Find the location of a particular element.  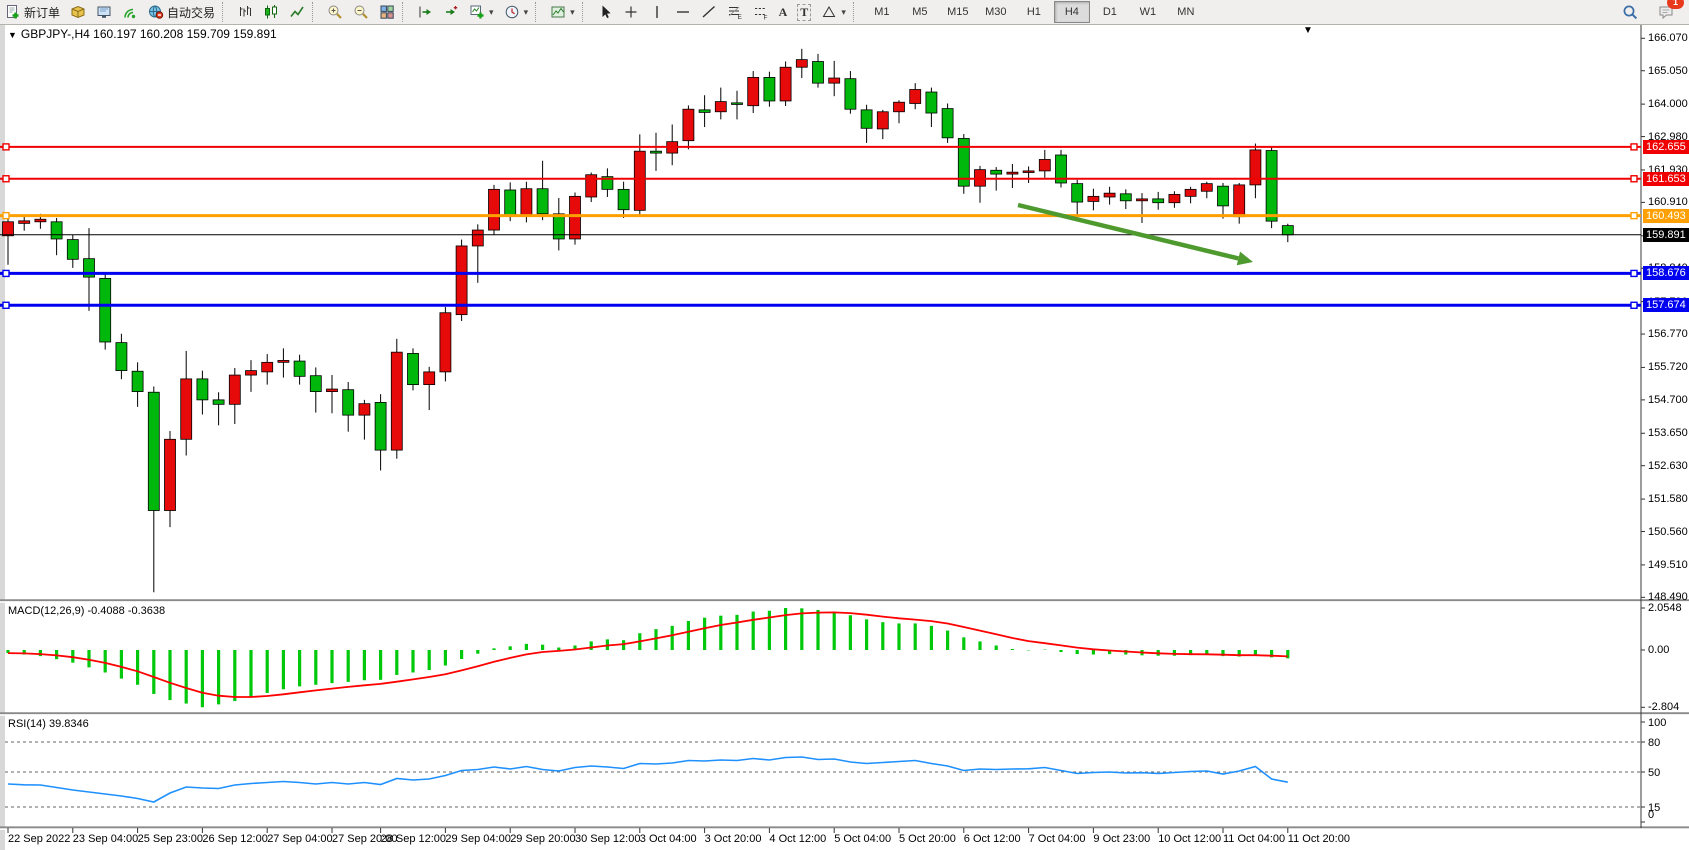

timeframe-H4-button: H4 is located at coordinates (1071, 12).